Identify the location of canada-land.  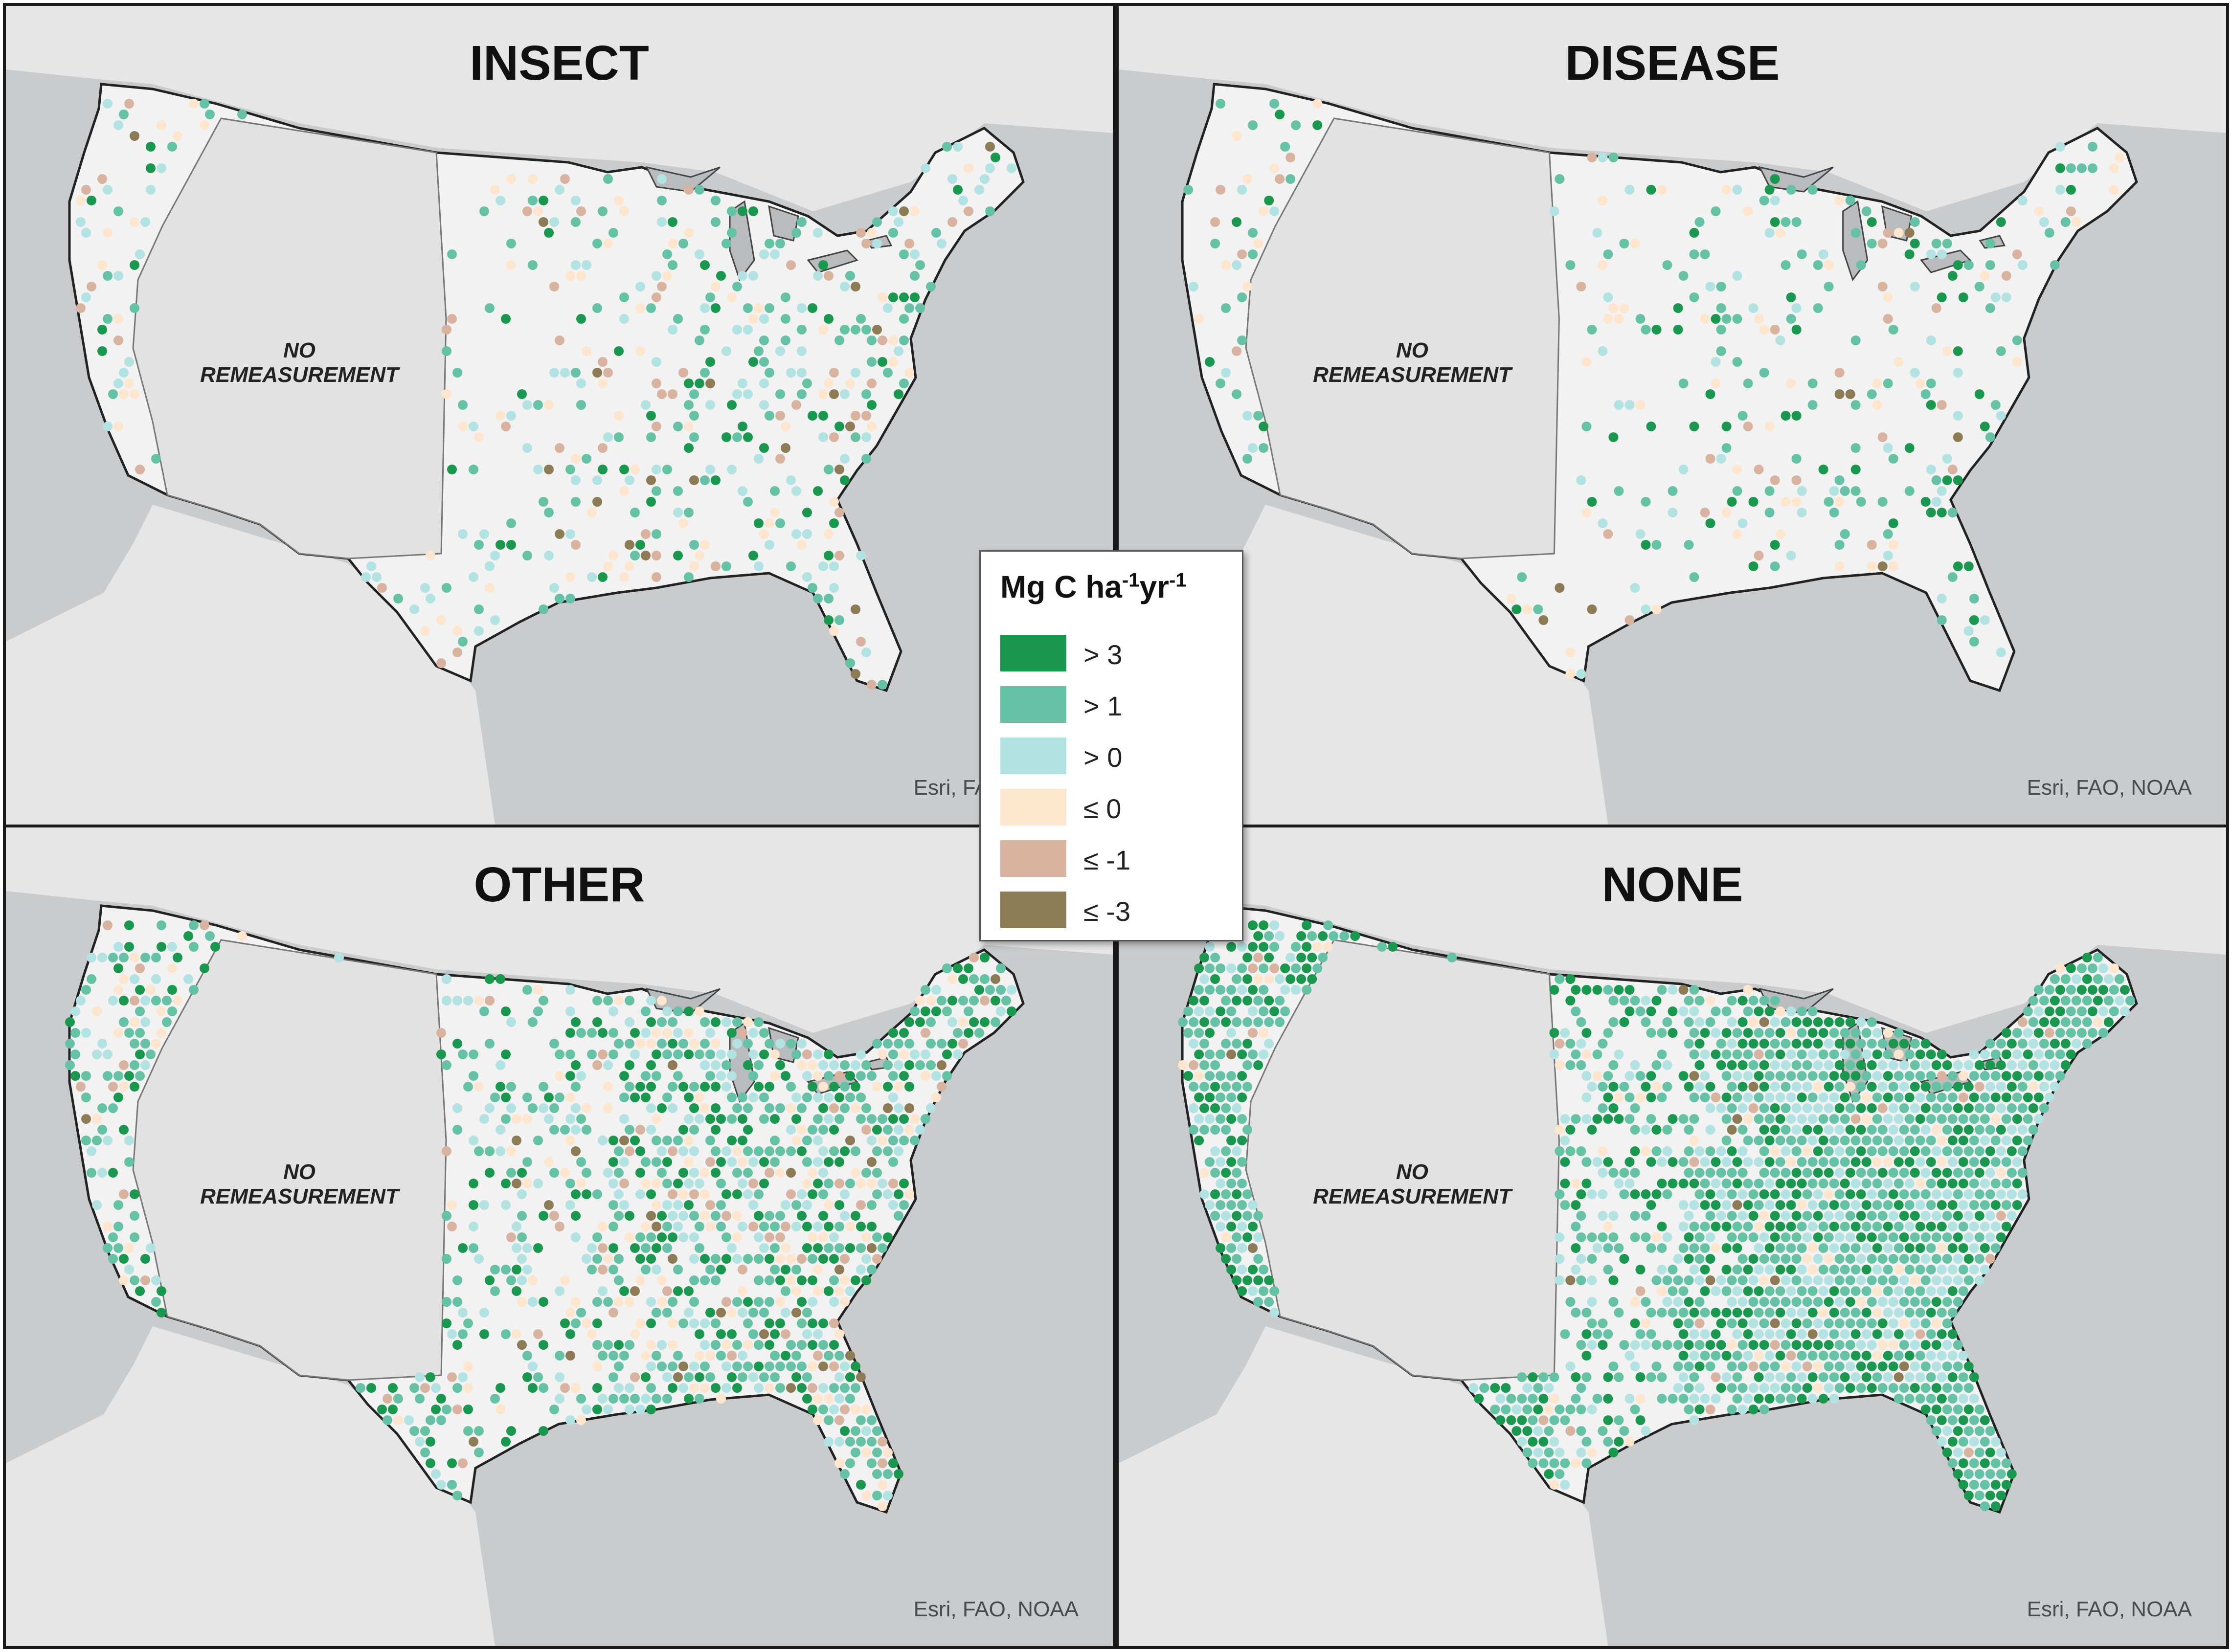
(1672, 108).